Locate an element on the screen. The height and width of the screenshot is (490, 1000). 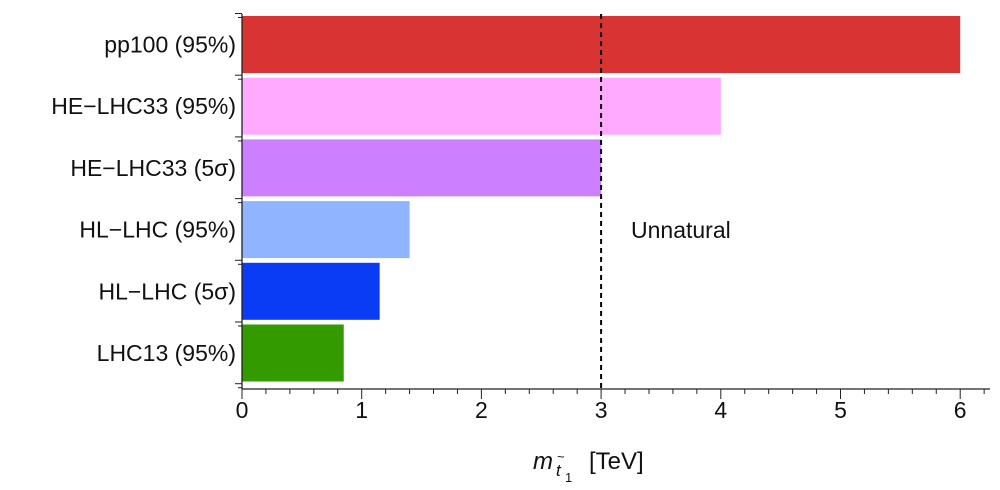
x-axis-subscript-accent: ~ is located at coordinates (561, 456).